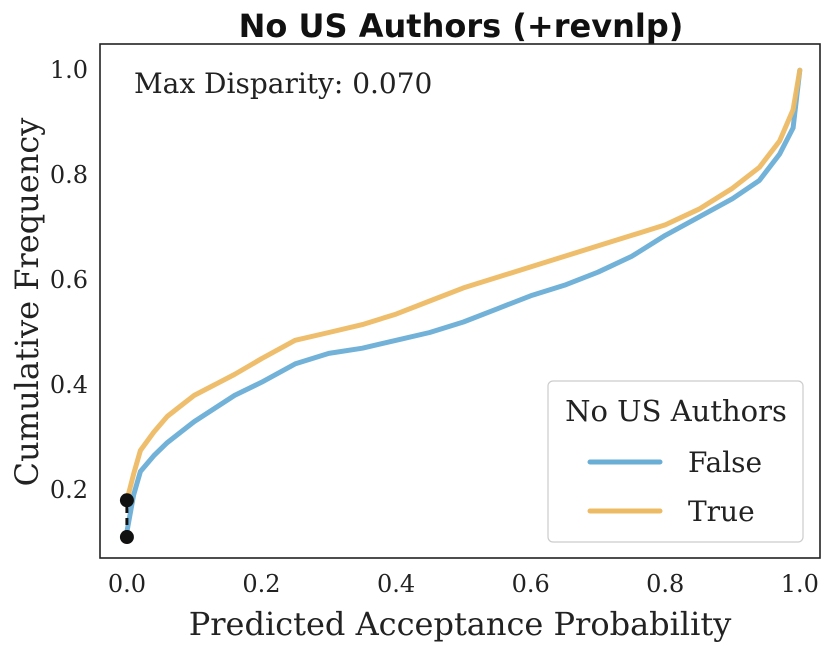 The height and width of the screenshot is (652, 830). I want to click on y-axis-label: Cumulative Frequency, so click(27, 302).